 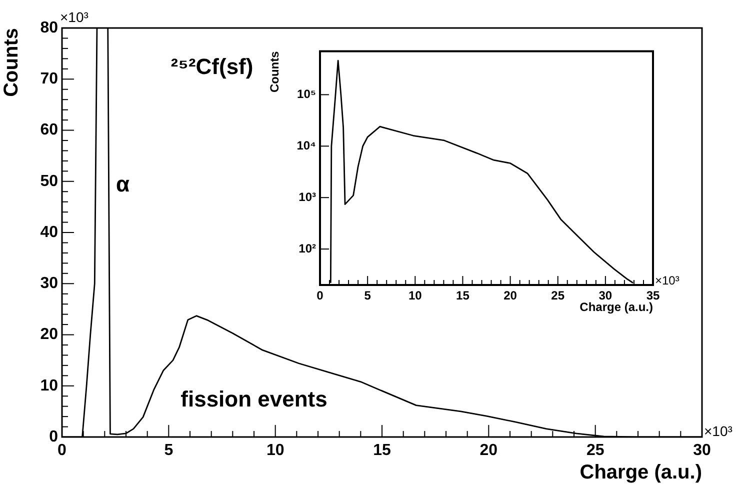 I want to click on annotation: ×10³, so click(x=667, y=280).